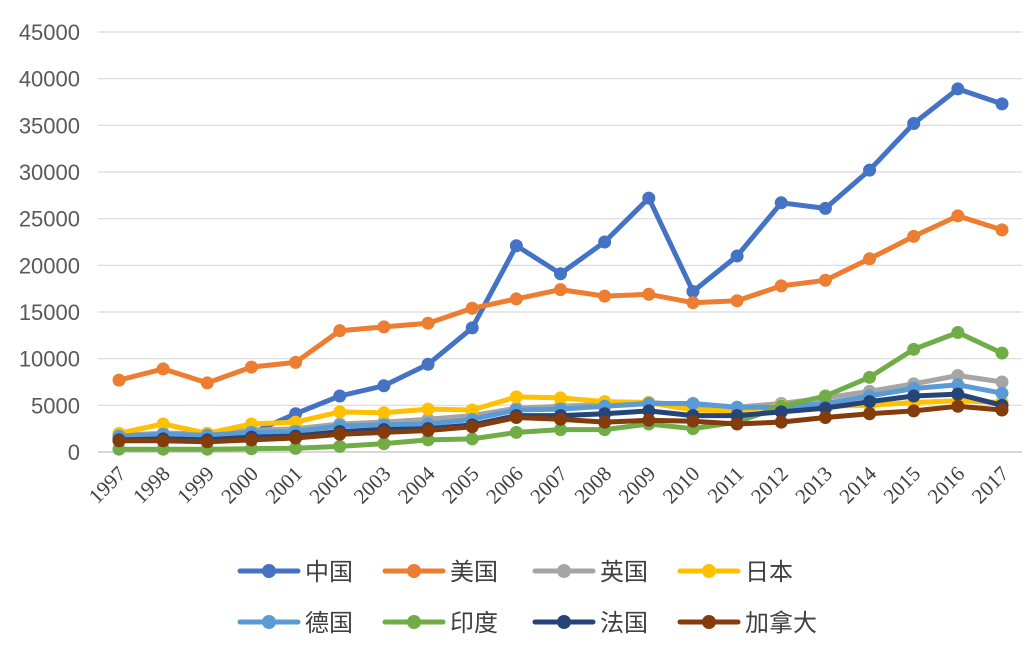 The height and width of the screenshot is (664, 1035). What do you see at coordinates (857, 484) in the screenshot?
I see `x-tick-label: 2014` at bounding box center [857, 484].